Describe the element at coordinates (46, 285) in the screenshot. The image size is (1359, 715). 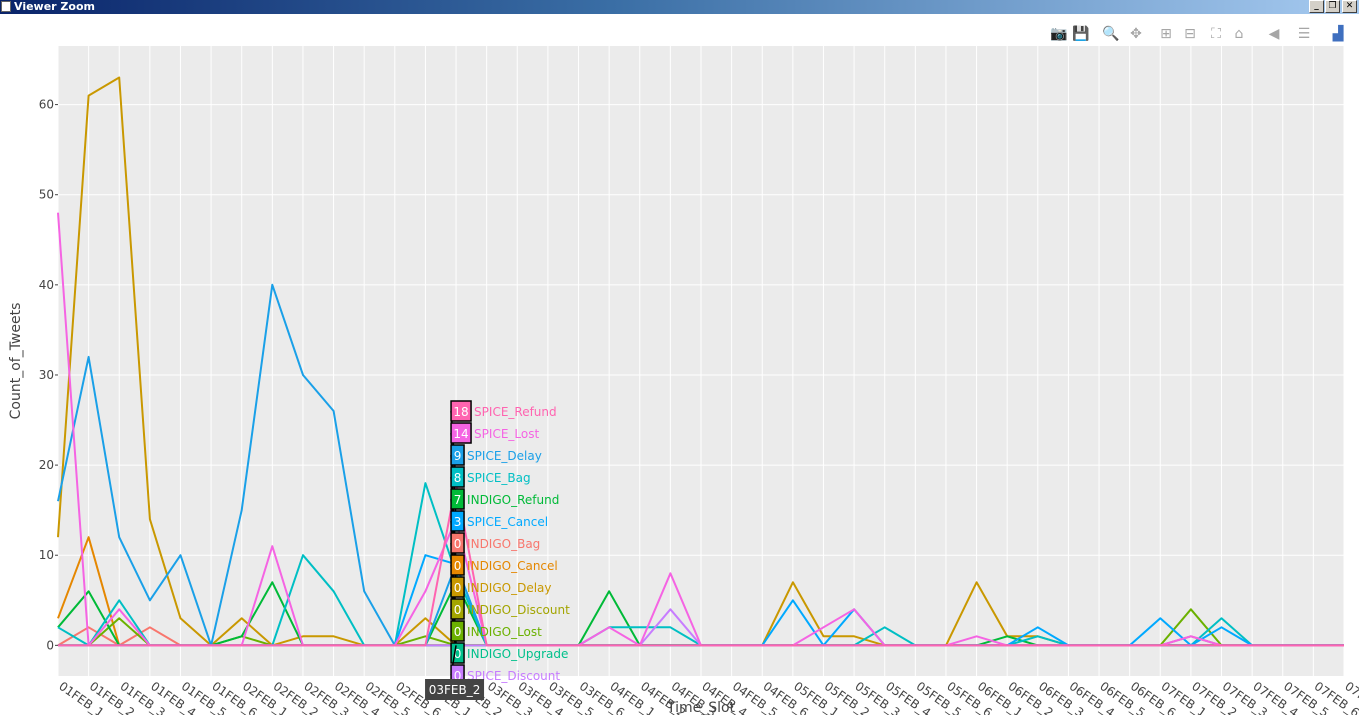
I see `y-tick-label: 40` at that location.